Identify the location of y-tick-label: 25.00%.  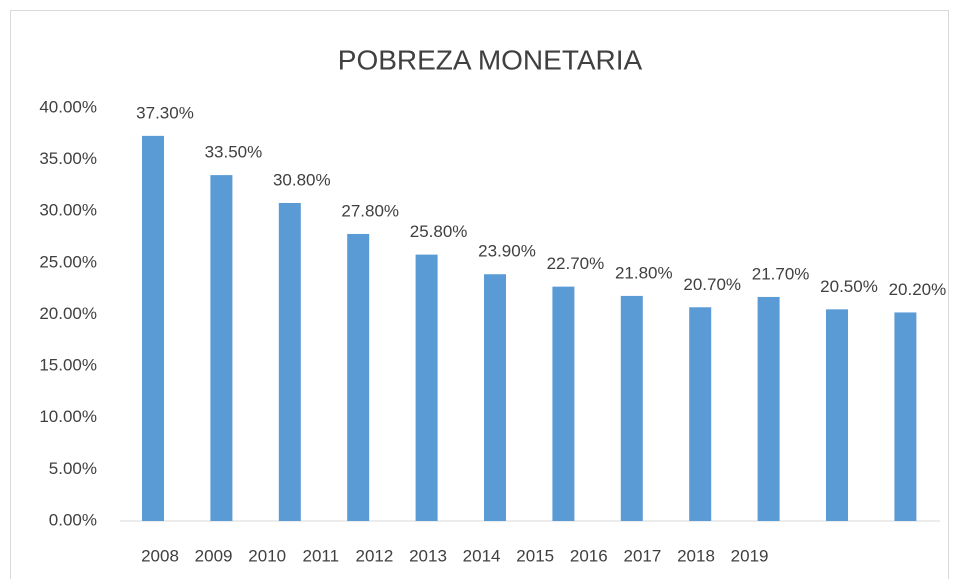
(68, 261).